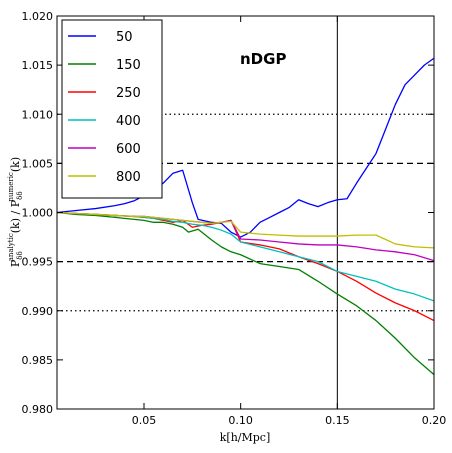 The width and height of the screenshot is (452, 453). I want to click on y-axis-label: Pδδanalytic(k) / Pδδnumeric(k), so click(15, 212).